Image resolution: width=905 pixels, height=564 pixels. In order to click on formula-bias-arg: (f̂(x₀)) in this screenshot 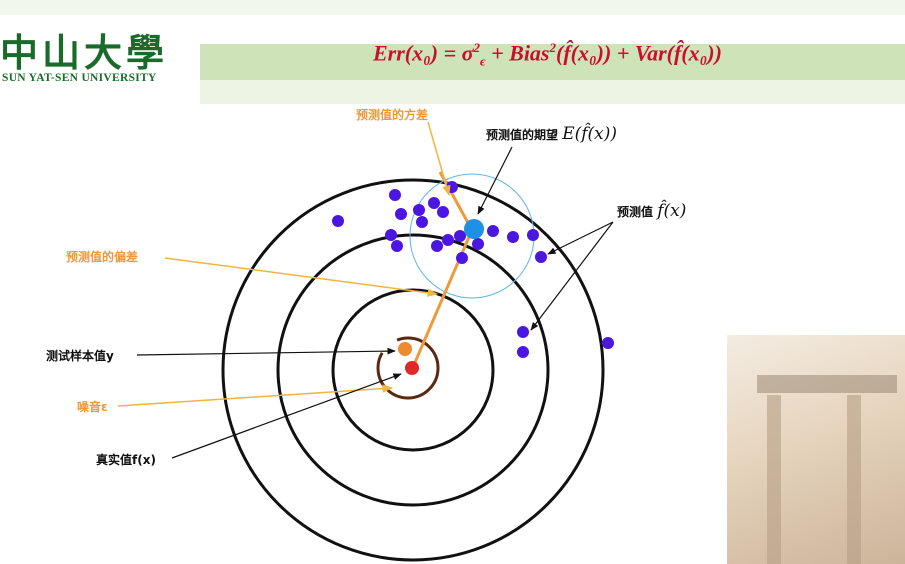, I will do `click(584, 53)`.